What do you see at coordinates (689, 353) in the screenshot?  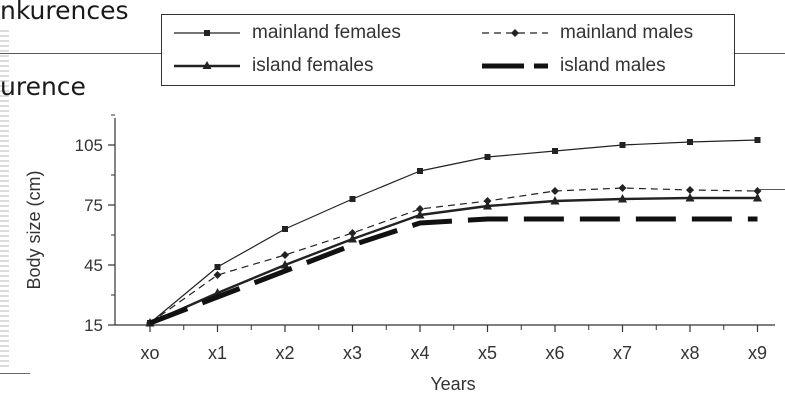 I see `x-tick-label: x8` at bounding box center [689, 353].